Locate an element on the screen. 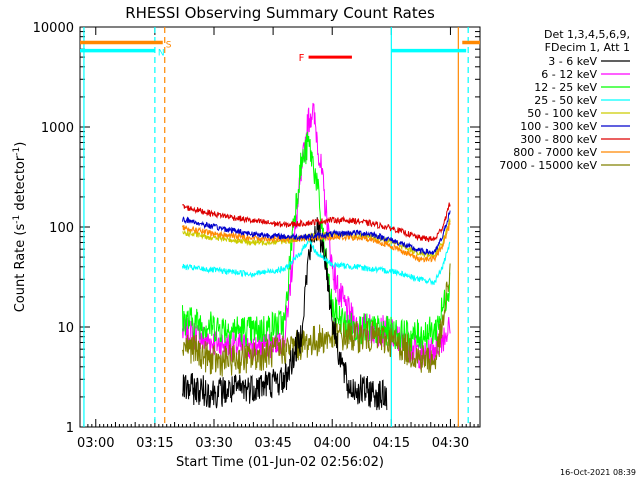 The height and width of the screenshot is (480, 640). y-tick-label-3: 1000 is located at coordinates (57, 128).